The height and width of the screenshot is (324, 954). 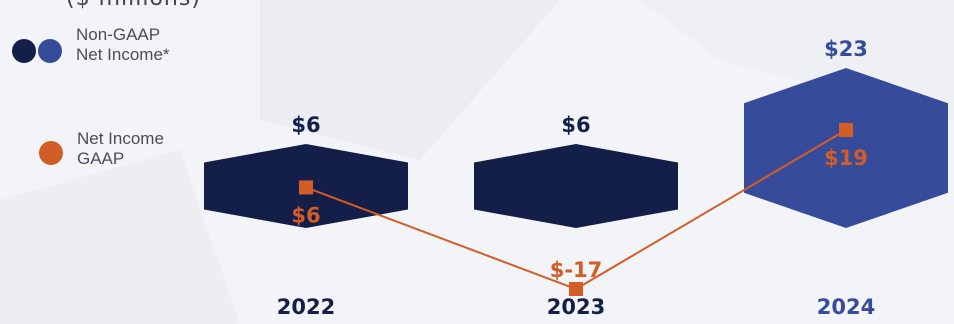 I want to click on gaap-point-2024, so click(x=846, y=130).